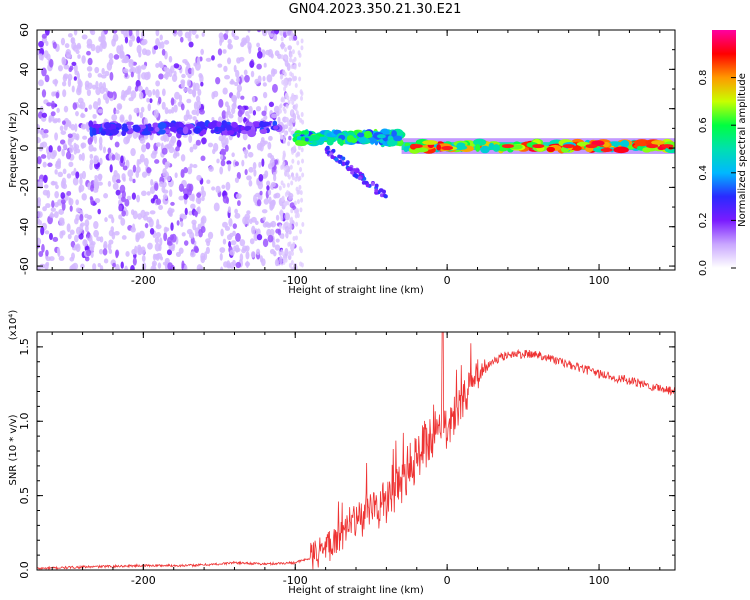 The width and height of the screenshot is (750, 600). Describe the element at coordinates (703, 173) in the screenshot. I see `colorbar-tick-label: 0.4` at that location.